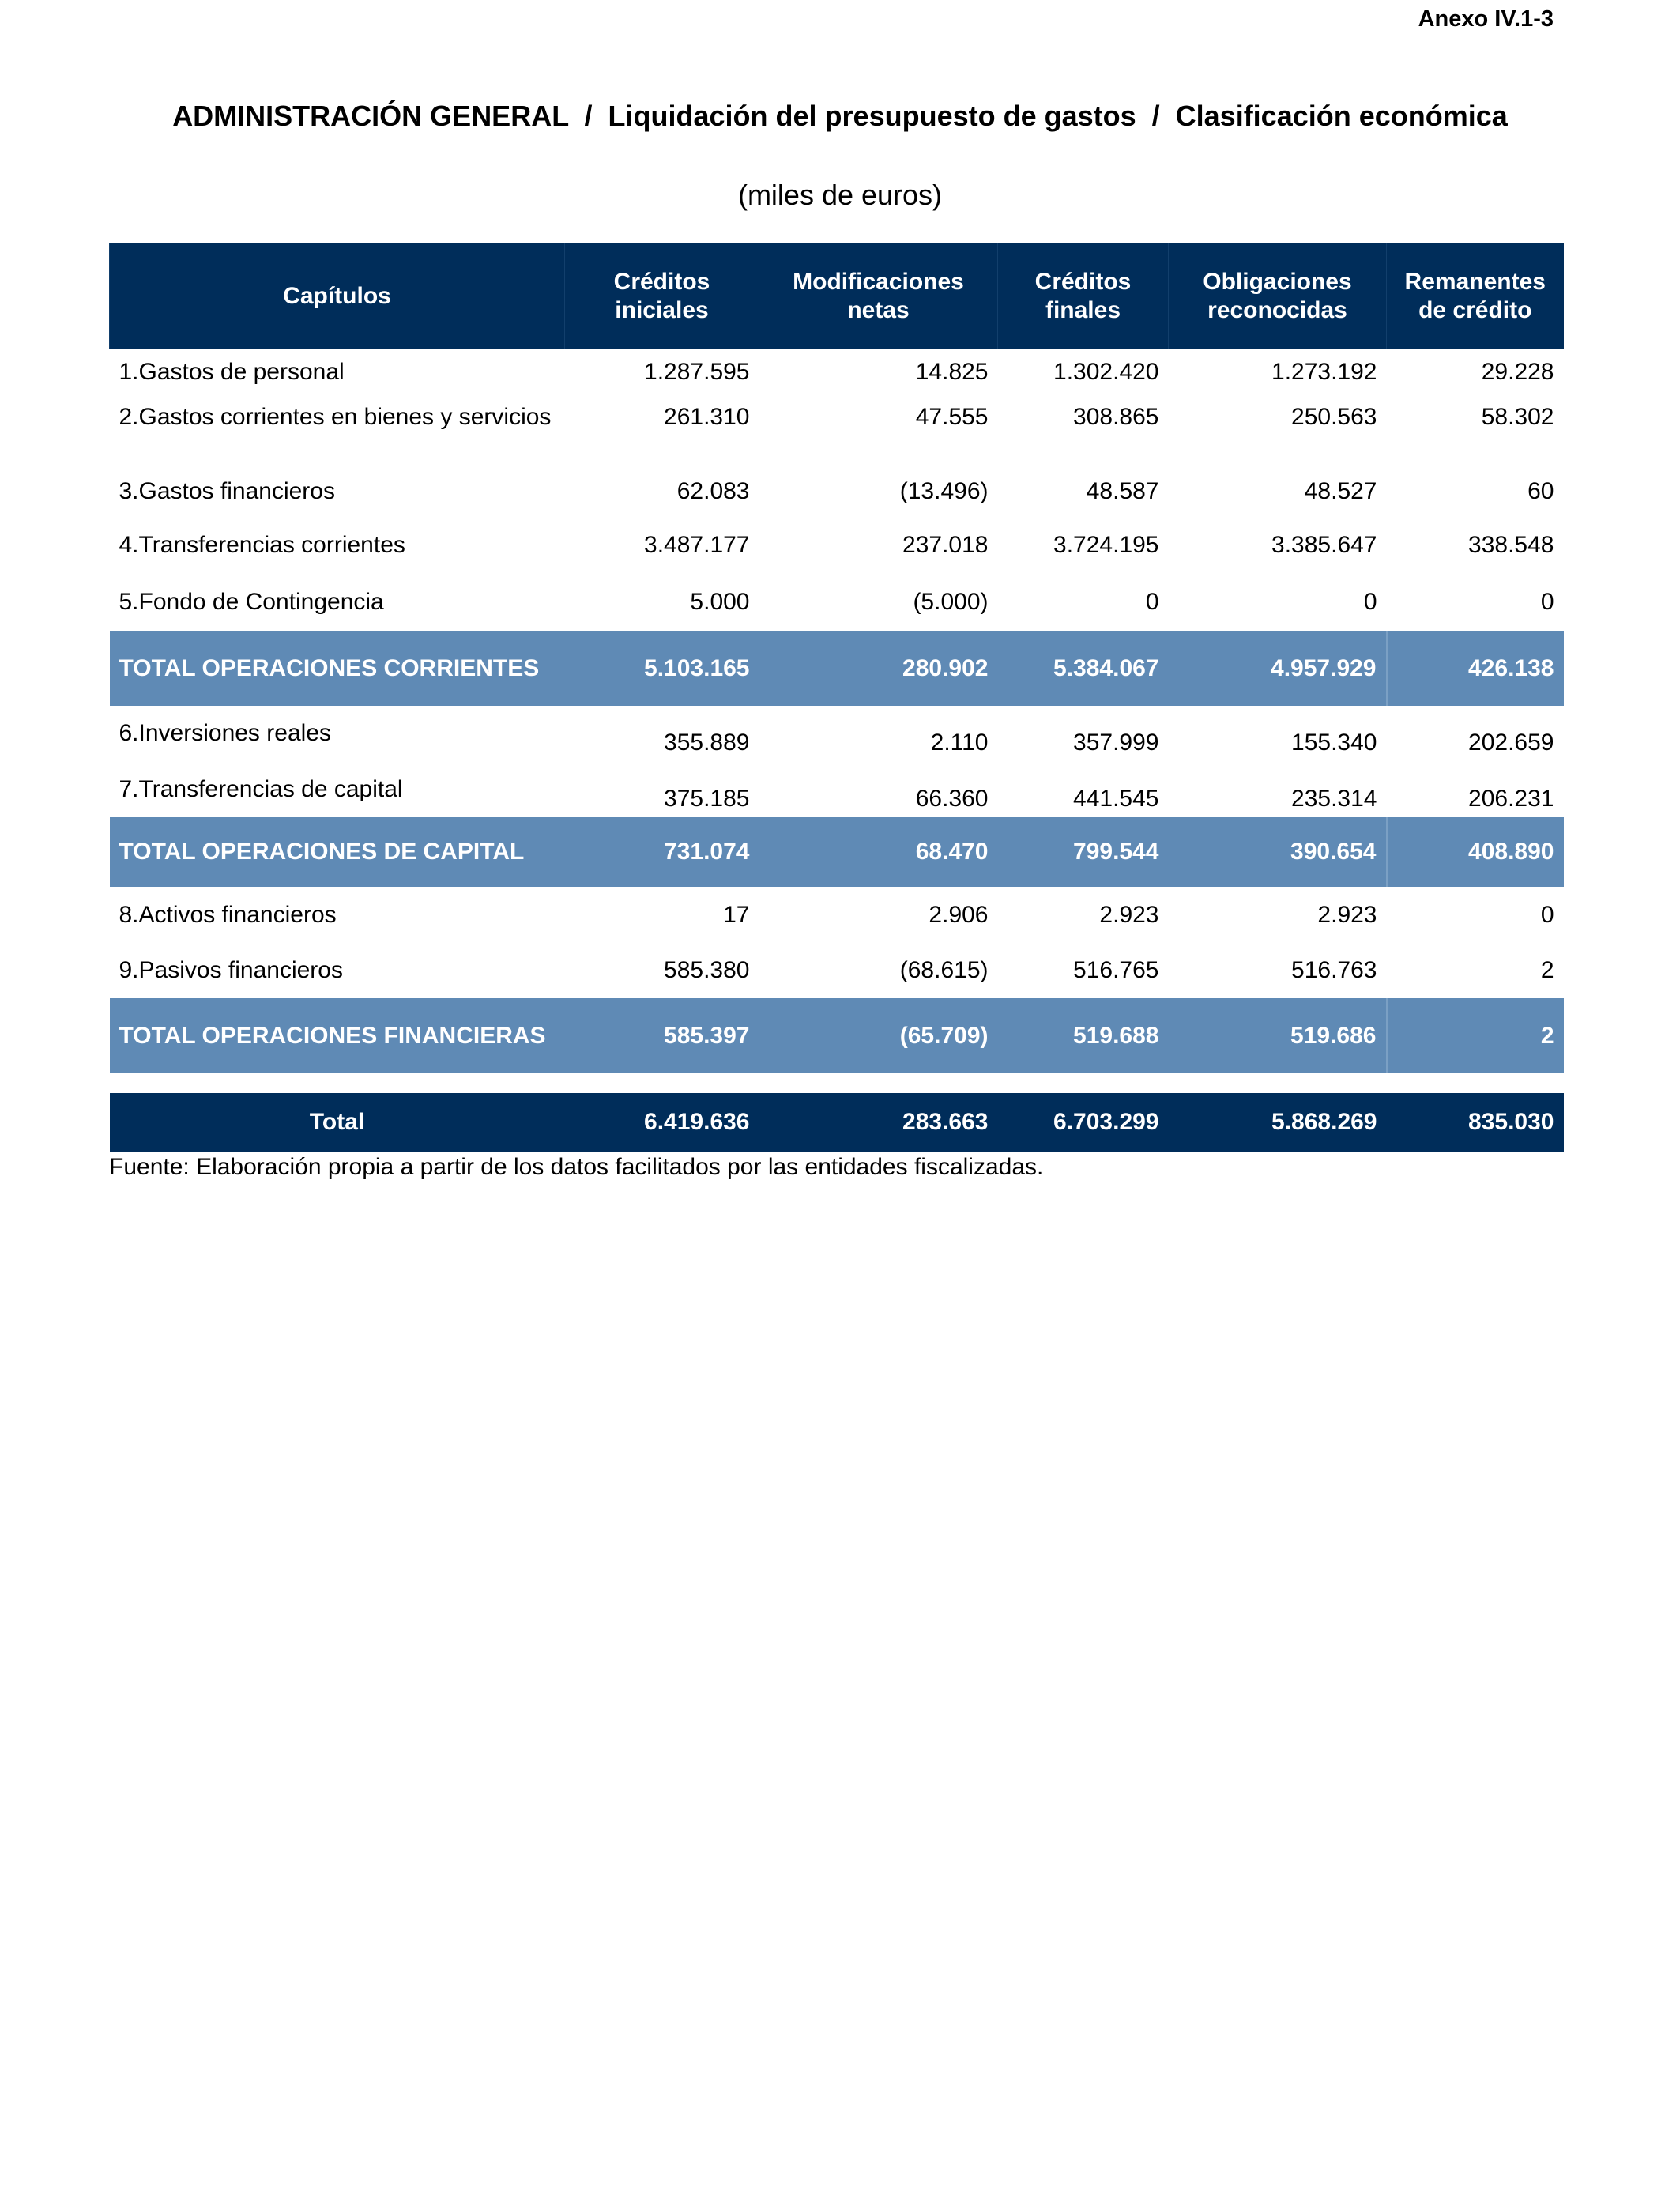 Image resolution: width=1680 pixels, height=2194 pixels. I want to click on cell-value: 441.545, so click(1116, 799).